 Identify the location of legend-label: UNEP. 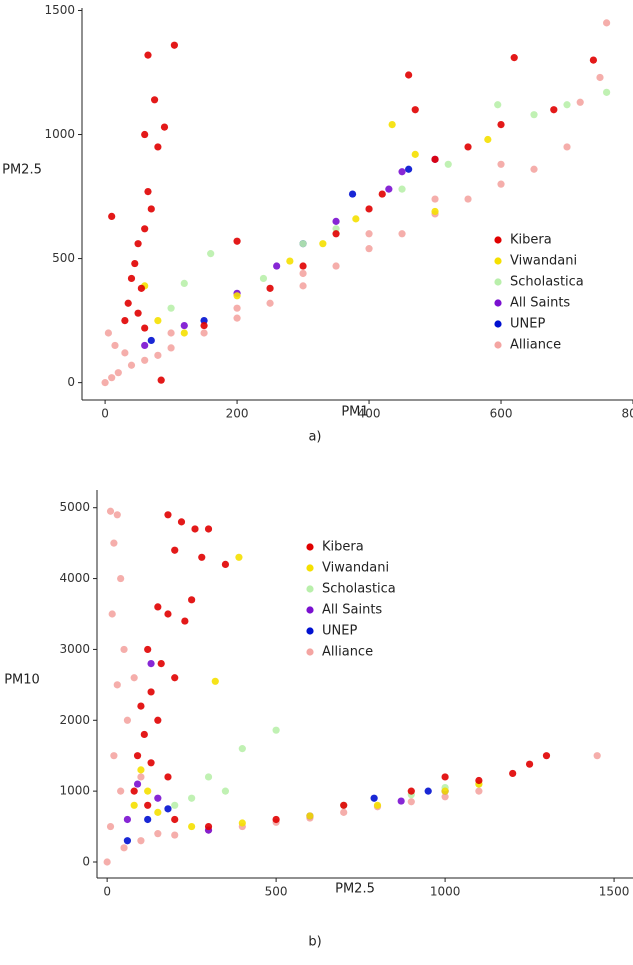
(527, 324).